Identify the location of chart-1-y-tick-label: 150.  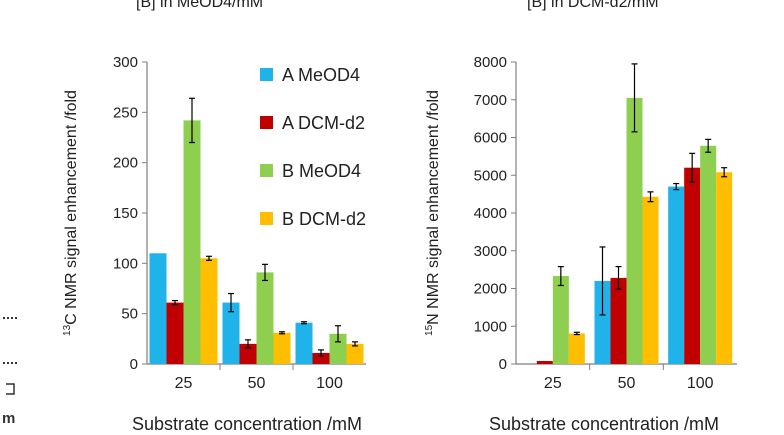
(125, 213).